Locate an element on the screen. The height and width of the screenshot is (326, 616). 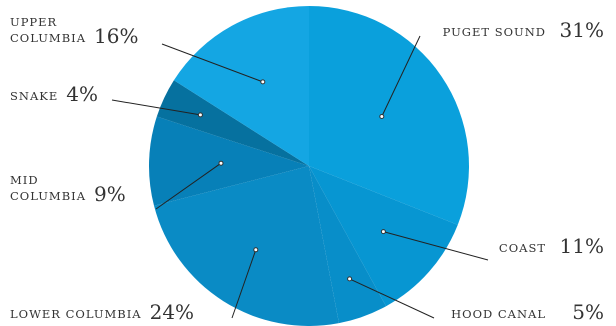
slice-label-puget-sound: PUGET SOUND 31% is located at coordinates (523, 30).